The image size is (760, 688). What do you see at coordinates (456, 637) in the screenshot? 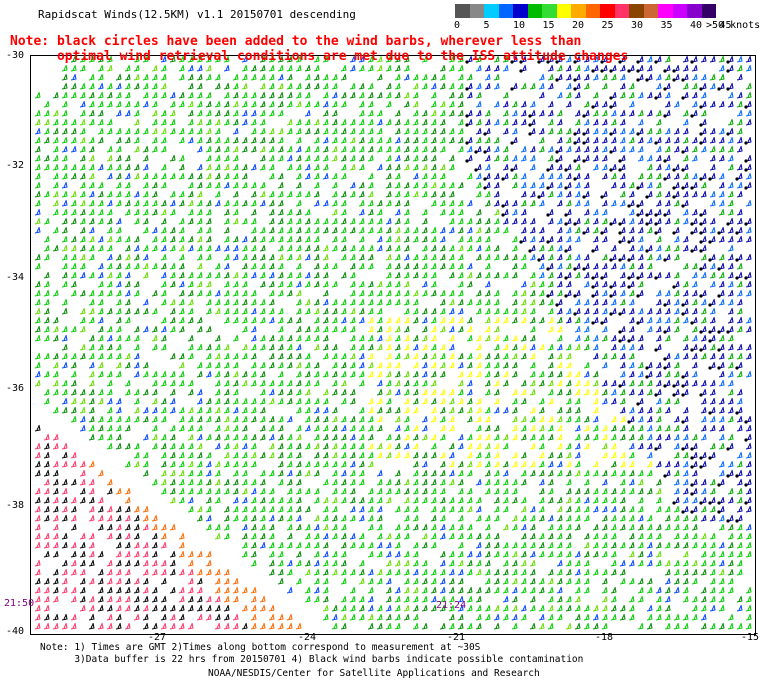
I see `lon-label: -21` at bounding box center [456, 637].